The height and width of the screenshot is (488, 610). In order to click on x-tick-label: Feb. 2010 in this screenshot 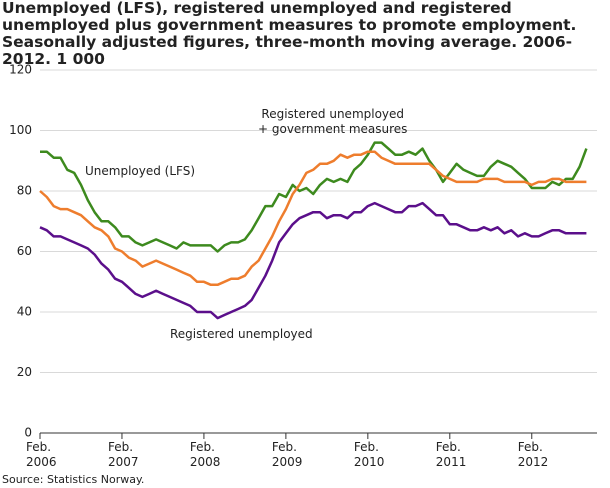, I will do `click(369, 454)`.